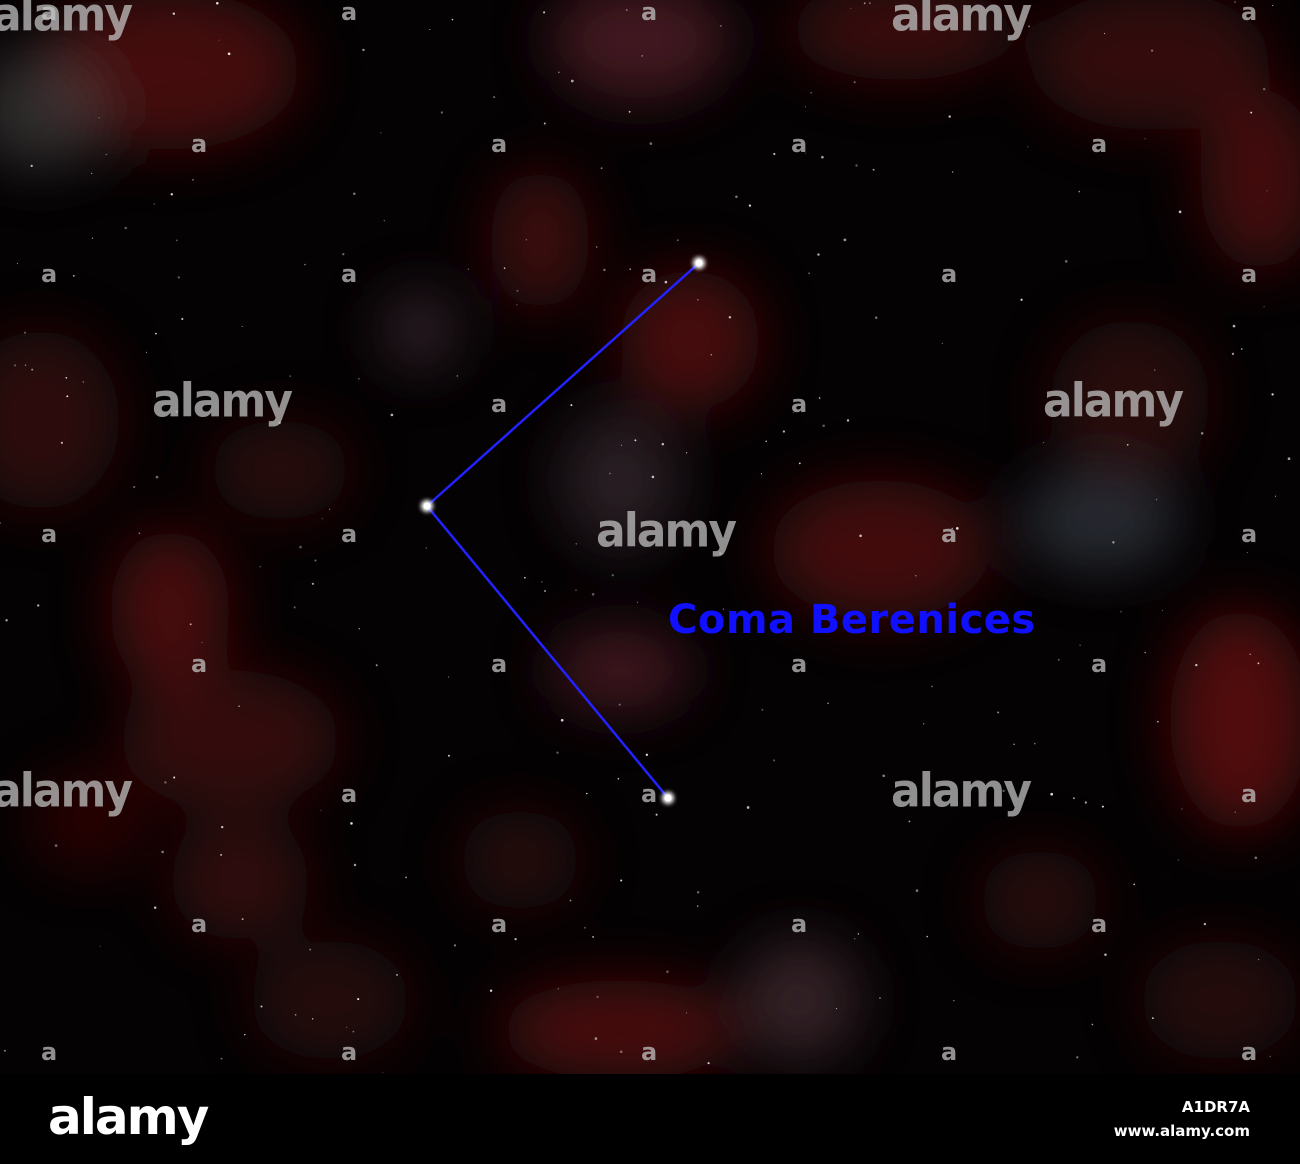  What do you see at coordinates (128, 1117) in the screenshot?
I see `footer-logo: alamy` at bounding box center [128, 1117].